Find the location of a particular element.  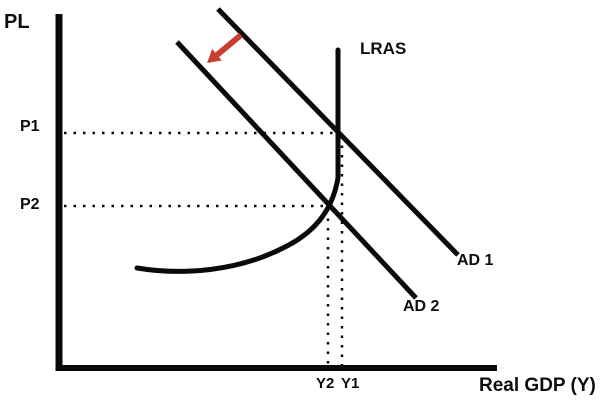

ad2-label: AD 2 is located at coordinates (421, 306).